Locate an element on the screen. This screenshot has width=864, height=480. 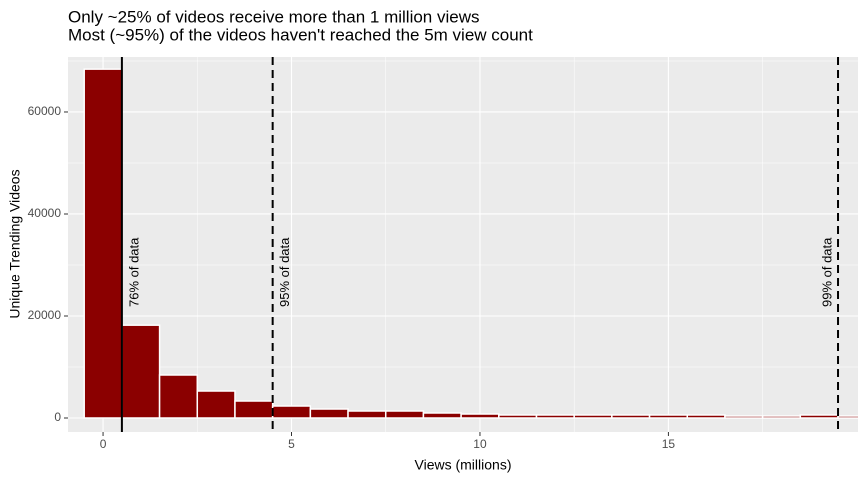
x-axis-title: Views (millions) is located at coordinates (463, 465).